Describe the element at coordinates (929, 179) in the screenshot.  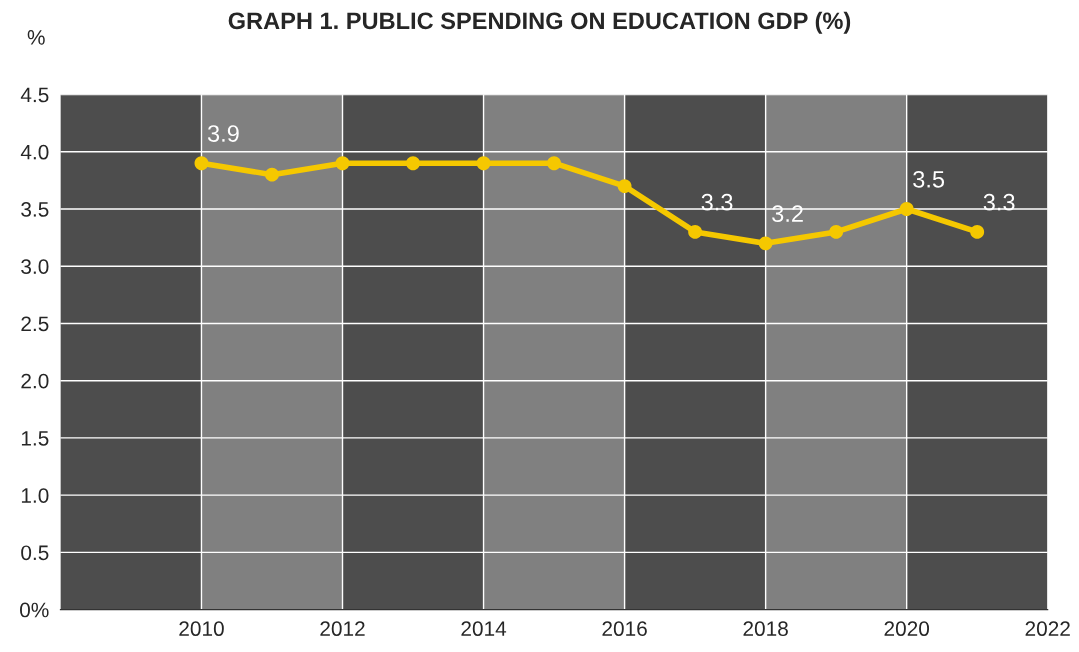
I see `data-label: 3.5` at that location.